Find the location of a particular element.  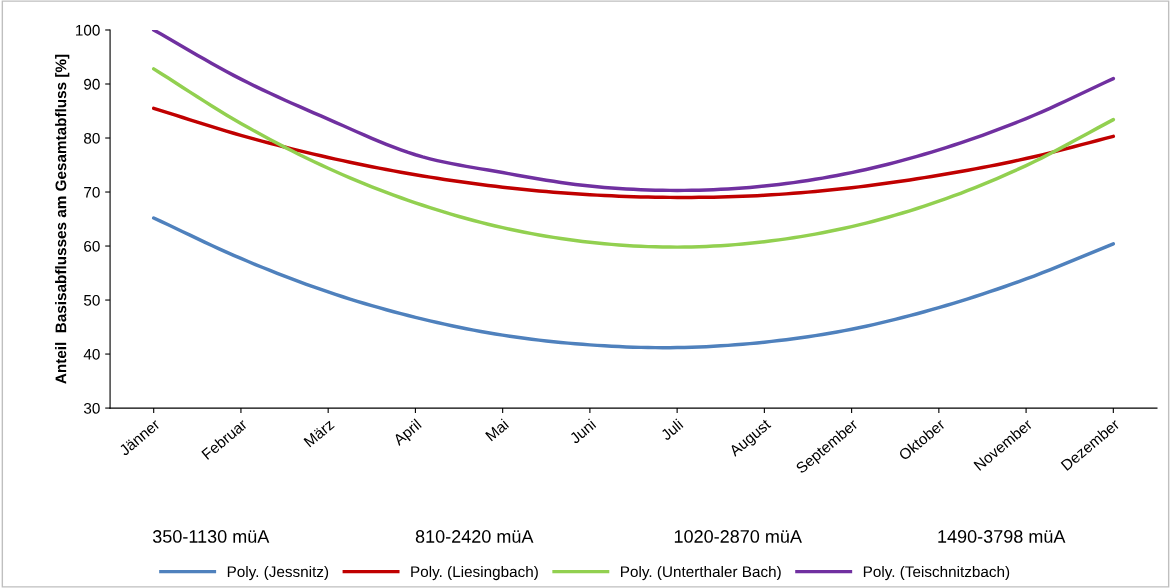

text: 810-2420 müA is located at coordinates (474, 536).